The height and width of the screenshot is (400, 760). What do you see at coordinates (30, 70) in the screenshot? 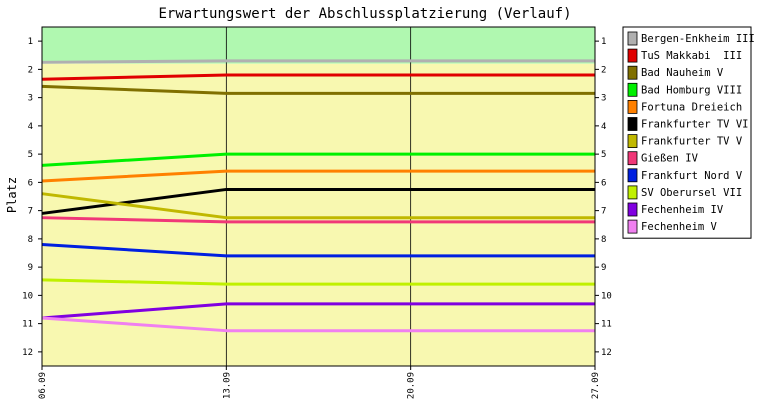
I see `y-tick-label-left-2: 2` at bounding box center [30, 70].